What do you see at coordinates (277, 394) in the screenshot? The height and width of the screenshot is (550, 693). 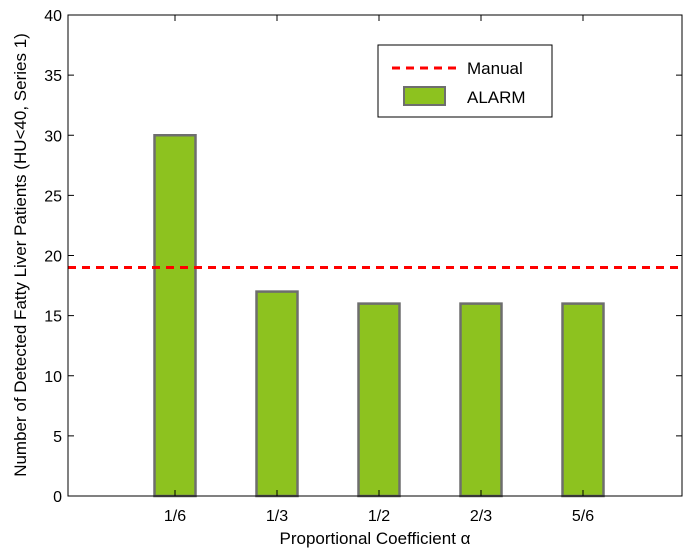 I see `bar-1/3` at bounding box center [277, 394].